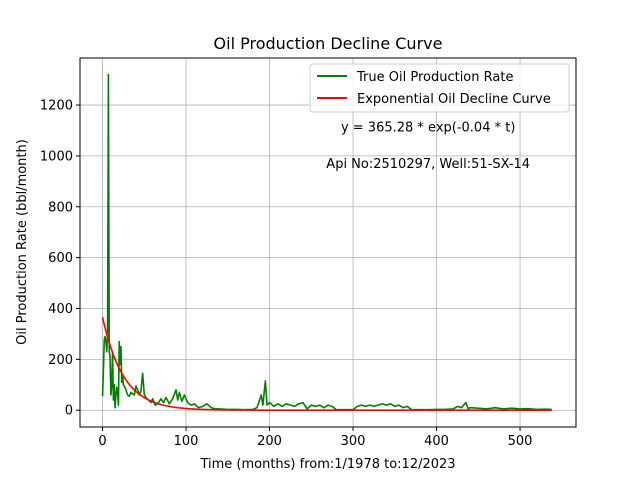 Image resolution: width=640 pixels, height=480 pixels. I want to click on well-annotation: Api No:2510297, Well:51-SX-14, so click(428, 164).